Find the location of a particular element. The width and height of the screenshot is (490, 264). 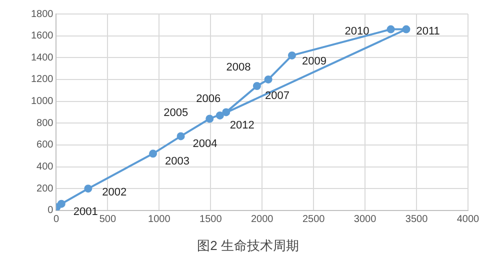

x-tick-label: 500 is located at coordinates (107, 220).